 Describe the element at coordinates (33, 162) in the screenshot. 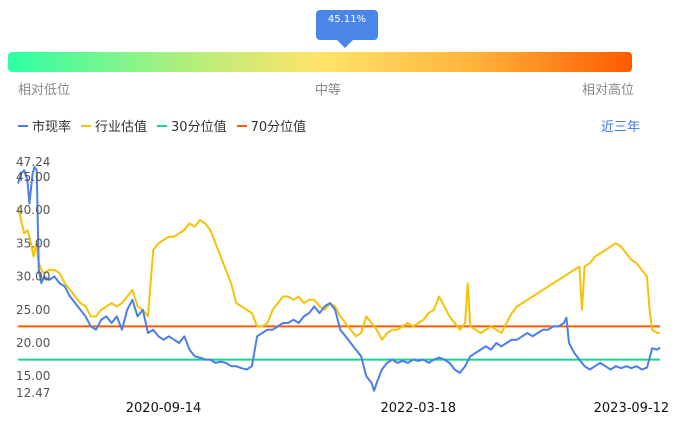

I see `y-tick-label: 47.24` at that location.